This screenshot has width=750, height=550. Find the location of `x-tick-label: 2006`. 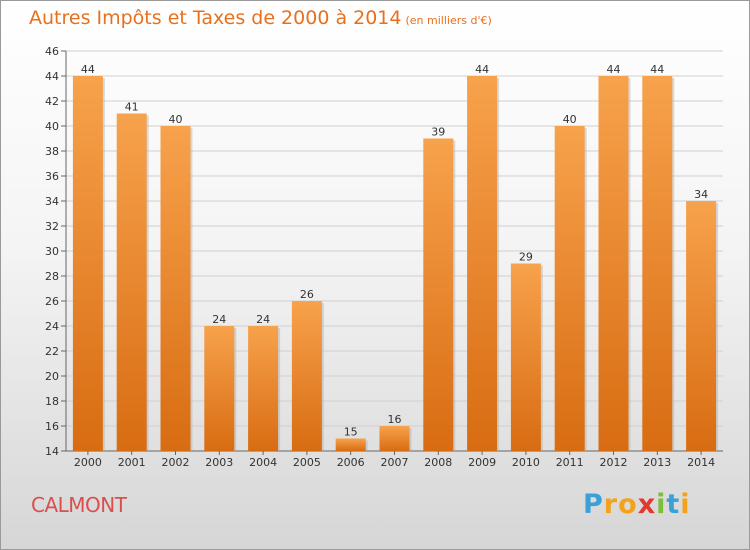

x-tick-label: 2006 is located at coordinates (351, 462).